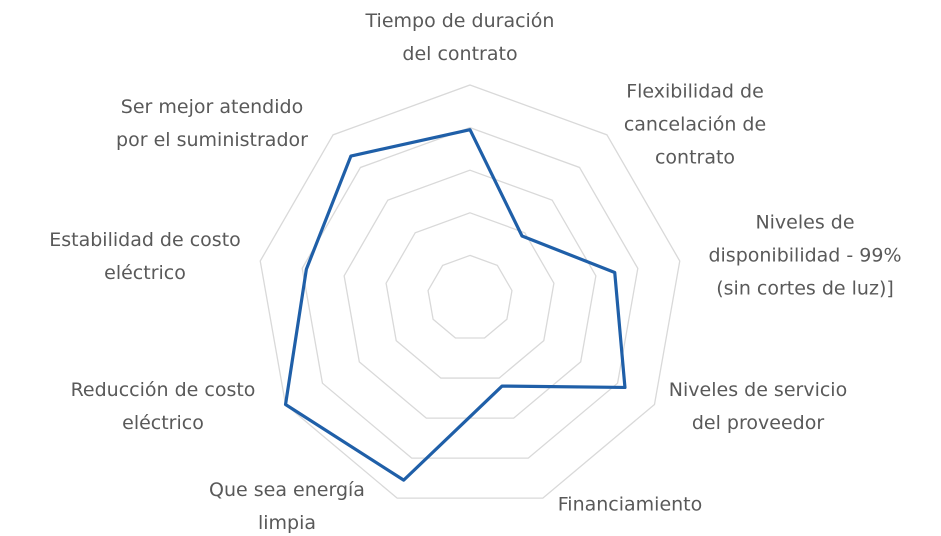  I want to click on axis-label: Flexibilidad de cancelación de contrato, so click(695, 124).